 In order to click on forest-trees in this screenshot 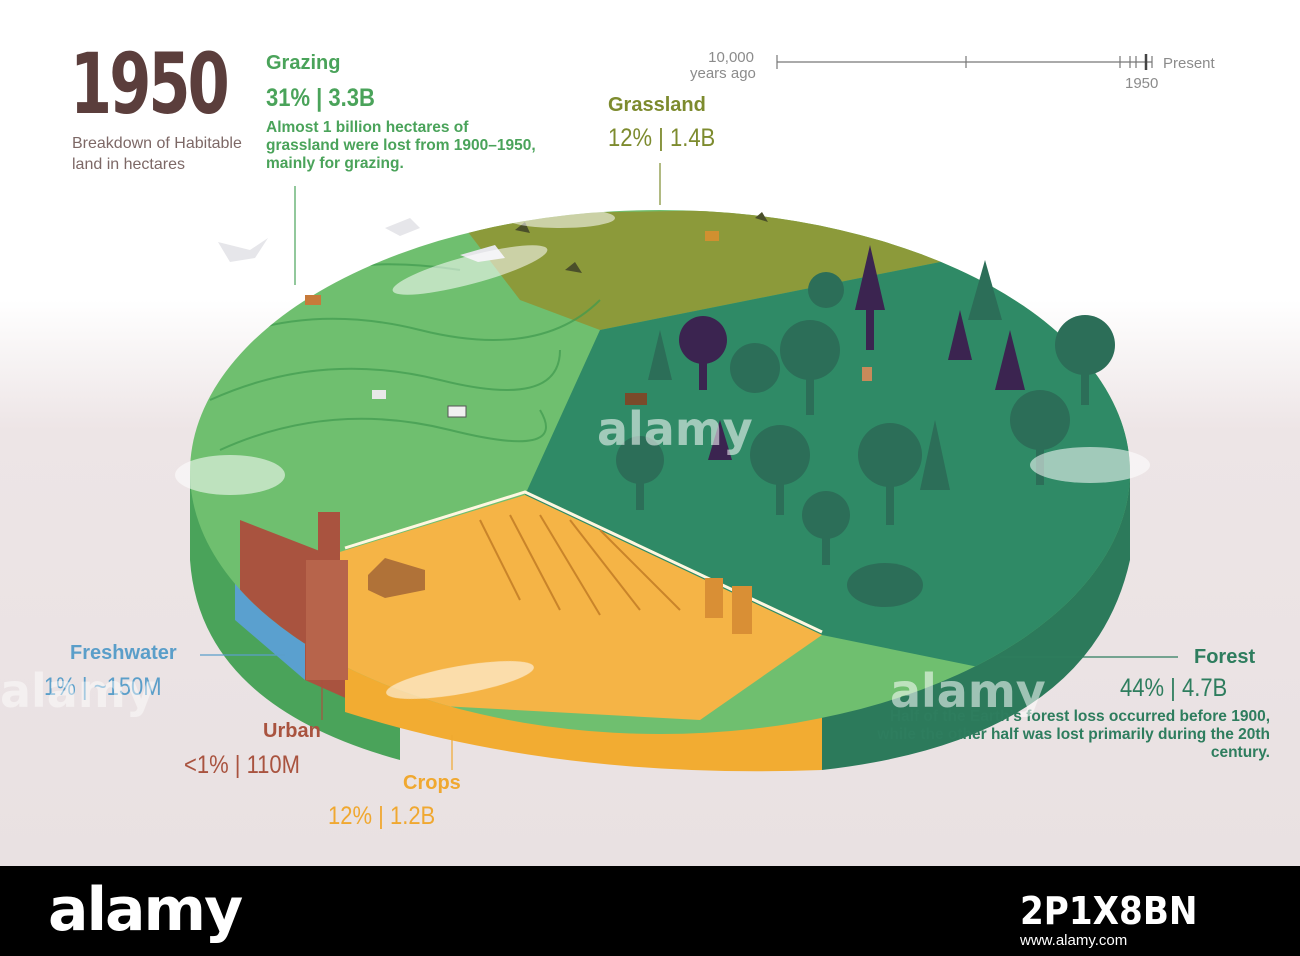, I will do `click(865, 426)`.